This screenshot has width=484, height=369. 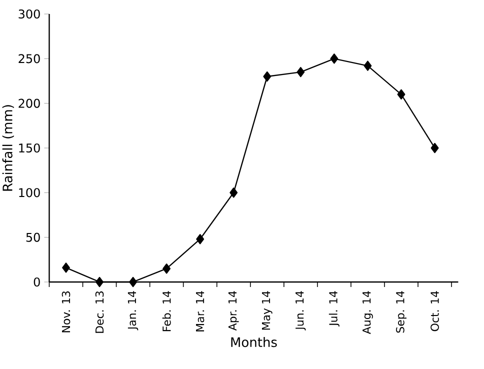 I want to click on y-tick-label: 50, so click(x=33, y=237).